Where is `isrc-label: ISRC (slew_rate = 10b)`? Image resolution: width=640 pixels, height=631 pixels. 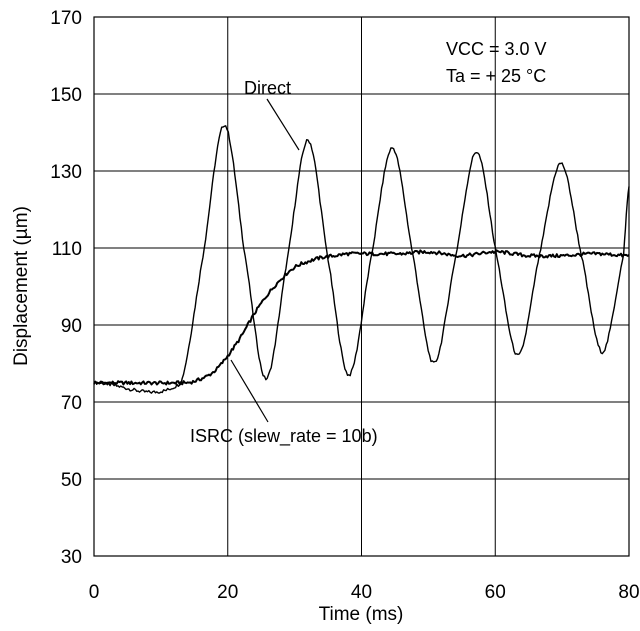
isrc-label: ISRC (slew_rate = 10b) is located at coordinates (284, 436).